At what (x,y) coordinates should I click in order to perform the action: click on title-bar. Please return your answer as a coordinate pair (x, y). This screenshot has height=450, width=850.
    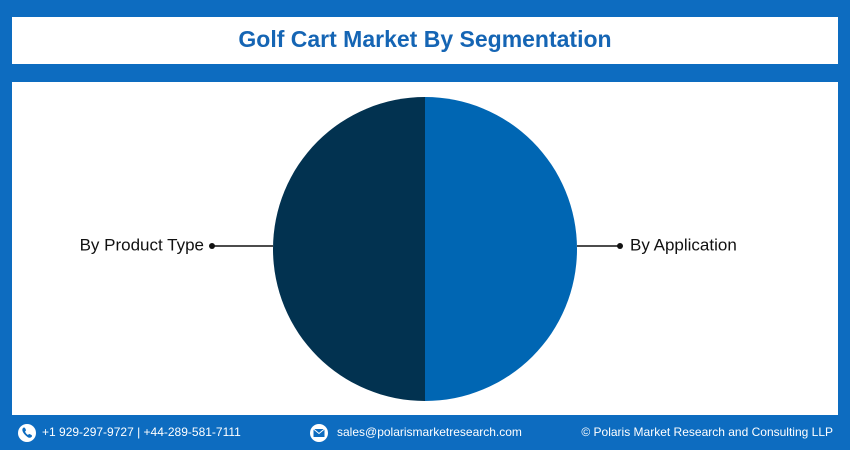
    Looking at the image, I should click on (425, 40).